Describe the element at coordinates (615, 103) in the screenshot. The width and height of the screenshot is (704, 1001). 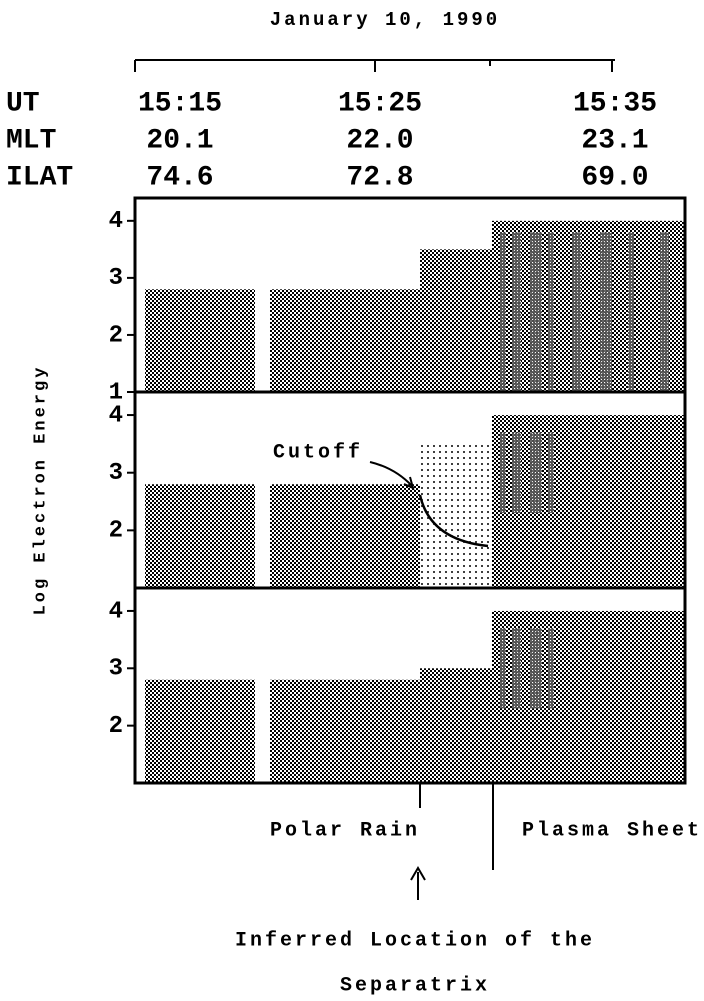
I see `row-value: 15:35` at that location.